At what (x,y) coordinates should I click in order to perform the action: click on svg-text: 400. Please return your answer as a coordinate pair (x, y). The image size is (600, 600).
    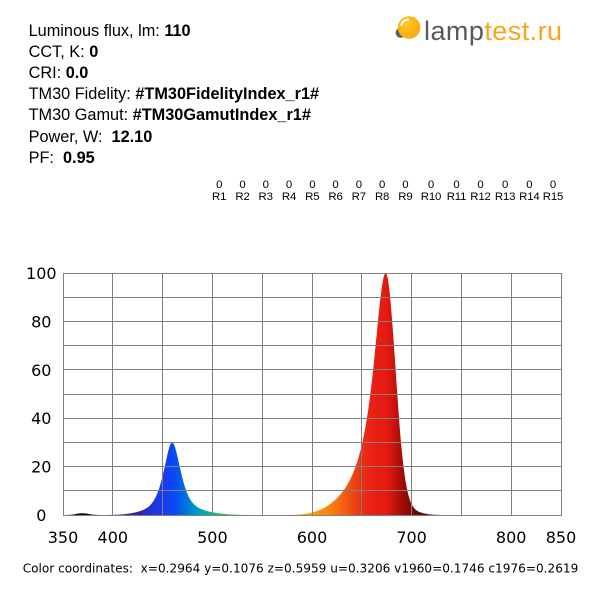
    Looking at the image, I should click on (113, 537).